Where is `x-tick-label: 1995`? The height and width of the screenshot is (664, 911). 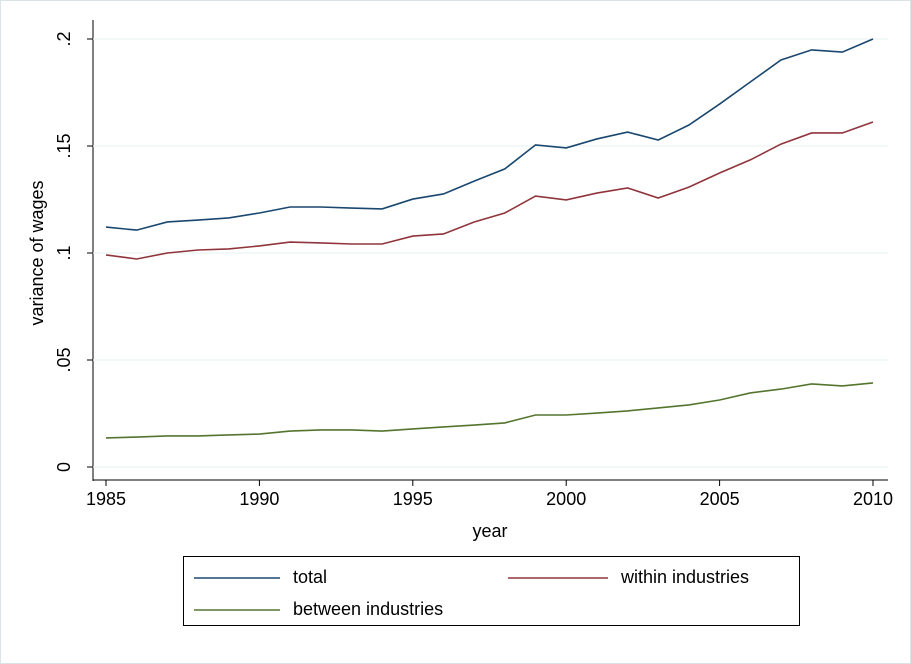
x-tick-label: 1995 is located at coordinates (413, 499).